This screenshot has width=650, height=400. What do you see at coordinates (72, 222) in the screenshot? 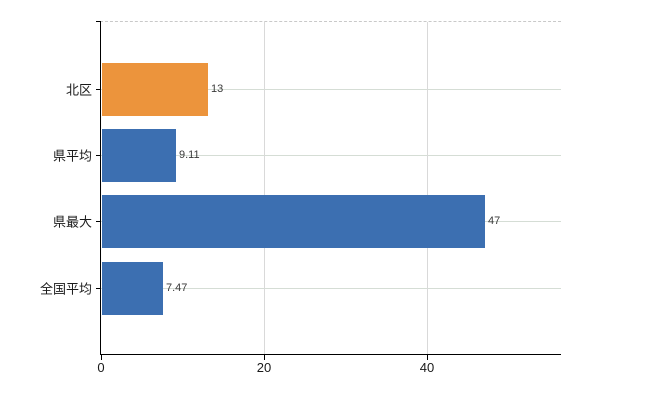
I see `category-label: 県最大` at bounding box center [72, 222].